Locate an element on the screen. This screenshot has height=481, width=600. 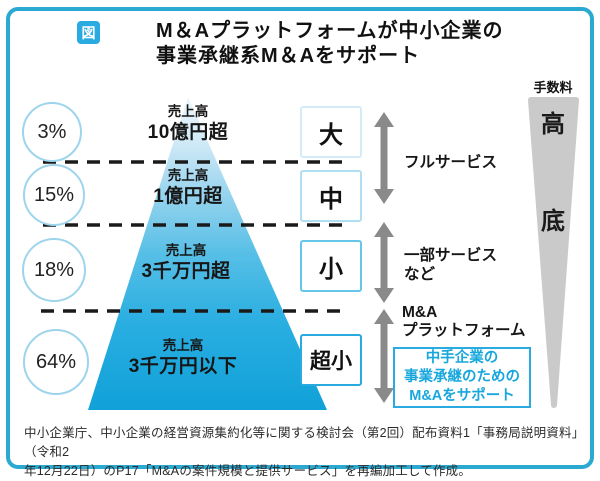
tier4-revenue-main: 3千万円以下 is located at coordinates (183, 366).